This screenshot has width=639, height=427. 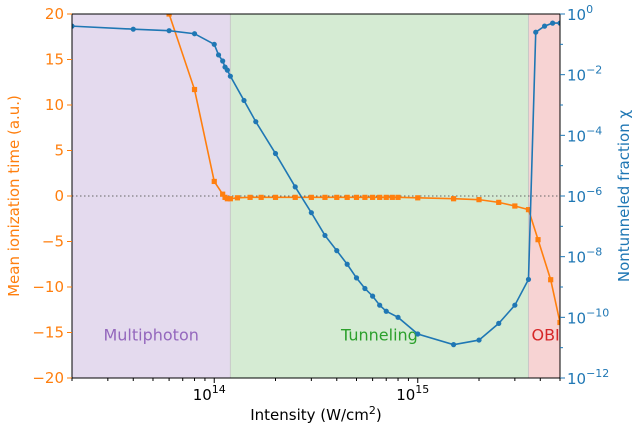 What do you see at coordinates (48, 287) in the screenshot?
I see `y-left-tick-label: −10` at bounding box center [48, 287].